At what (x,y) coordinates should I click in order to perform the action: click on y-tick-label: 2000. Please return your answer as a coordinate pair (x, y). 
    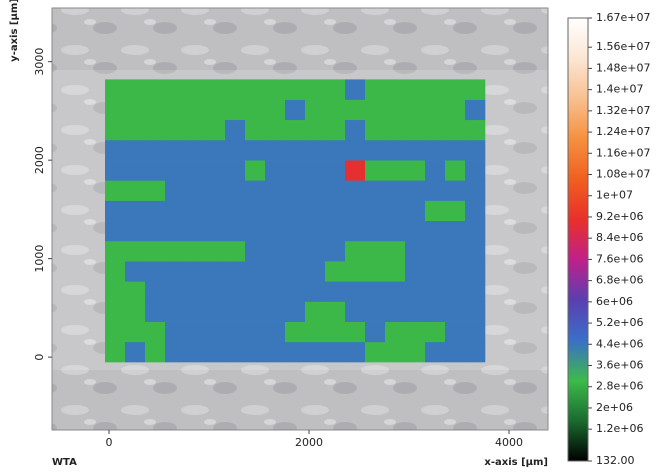
    Looking at the image, I should click on (39, 160).